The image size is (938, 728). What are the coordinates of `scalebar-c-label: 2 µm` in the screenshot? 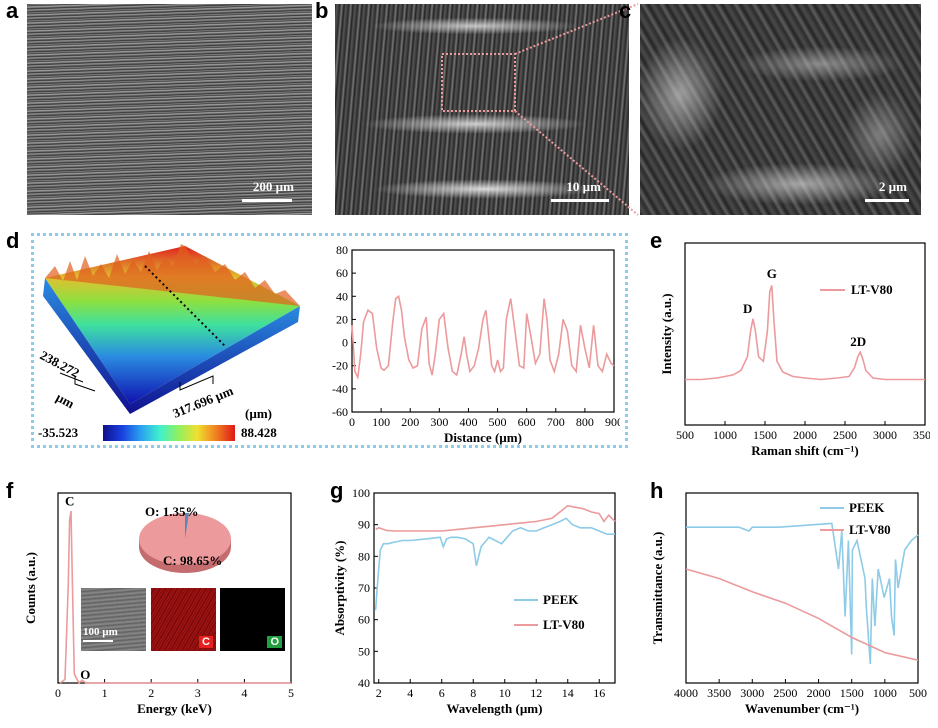 It's located at (892, 186).